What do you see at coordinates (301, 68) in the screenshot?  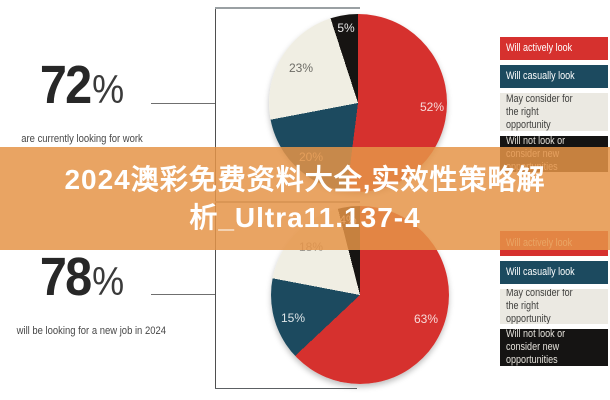 I see `slice-label-top-consider: 23%` at bounding box center [301, 68].